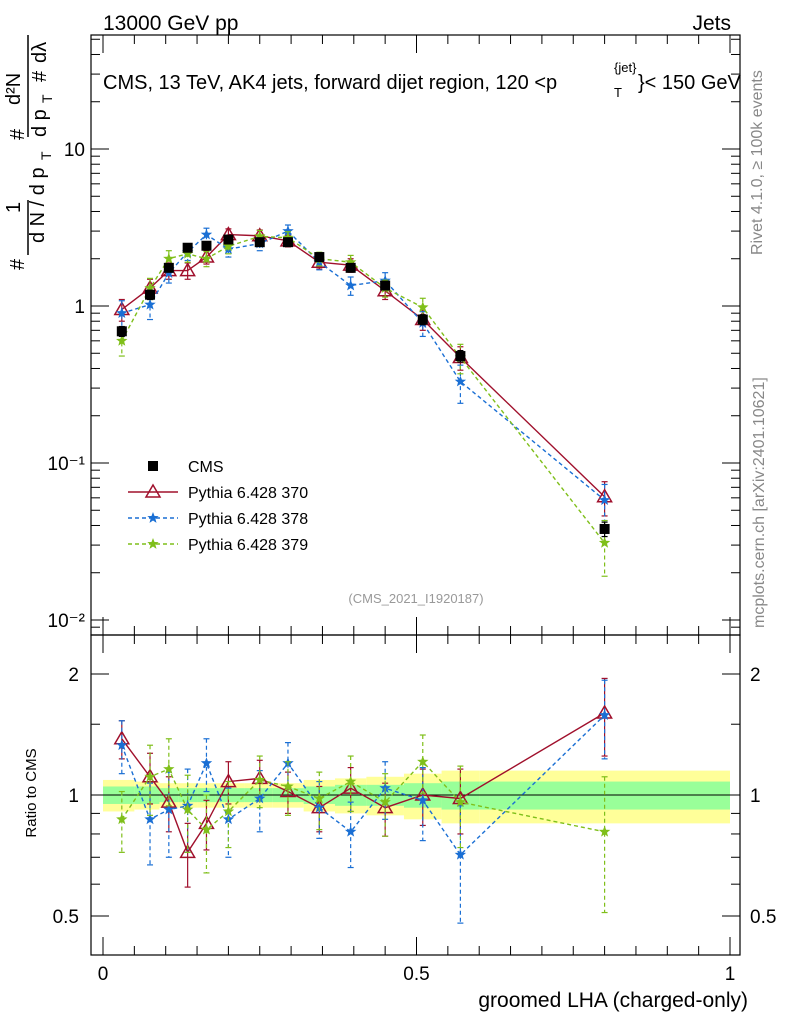 The image size is (786, 1024). What do you see at coordinates (690, 83) in the screenshot?
I see `title-tail: }< 150 GeV` at bounding box center [690, 83].